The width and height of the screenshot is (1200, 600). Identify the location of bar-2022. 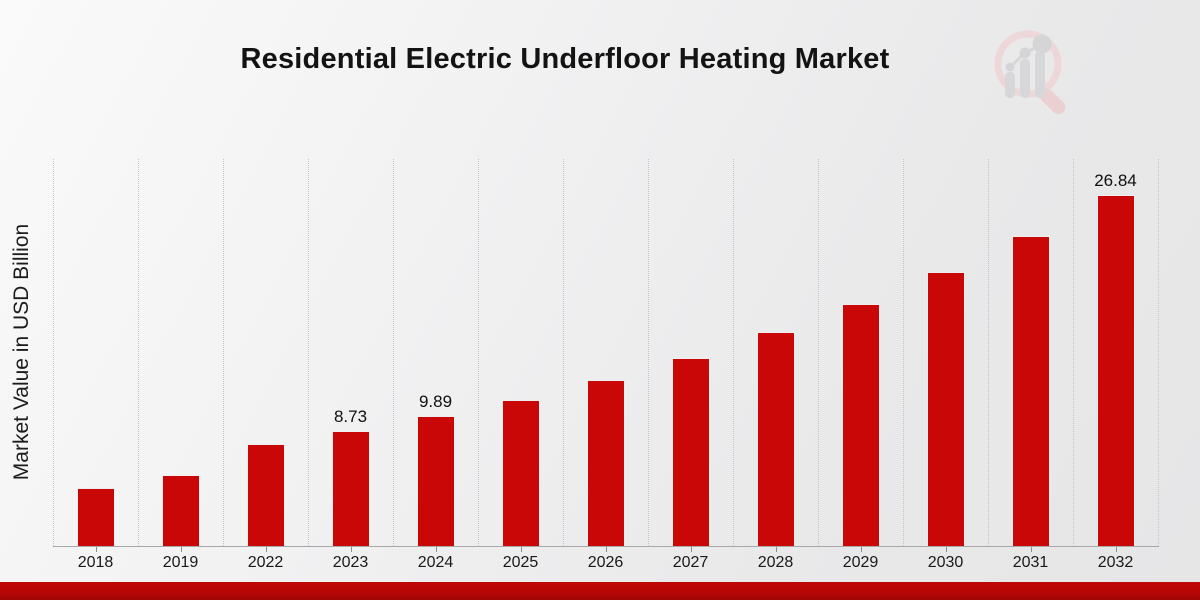
(265, 495).